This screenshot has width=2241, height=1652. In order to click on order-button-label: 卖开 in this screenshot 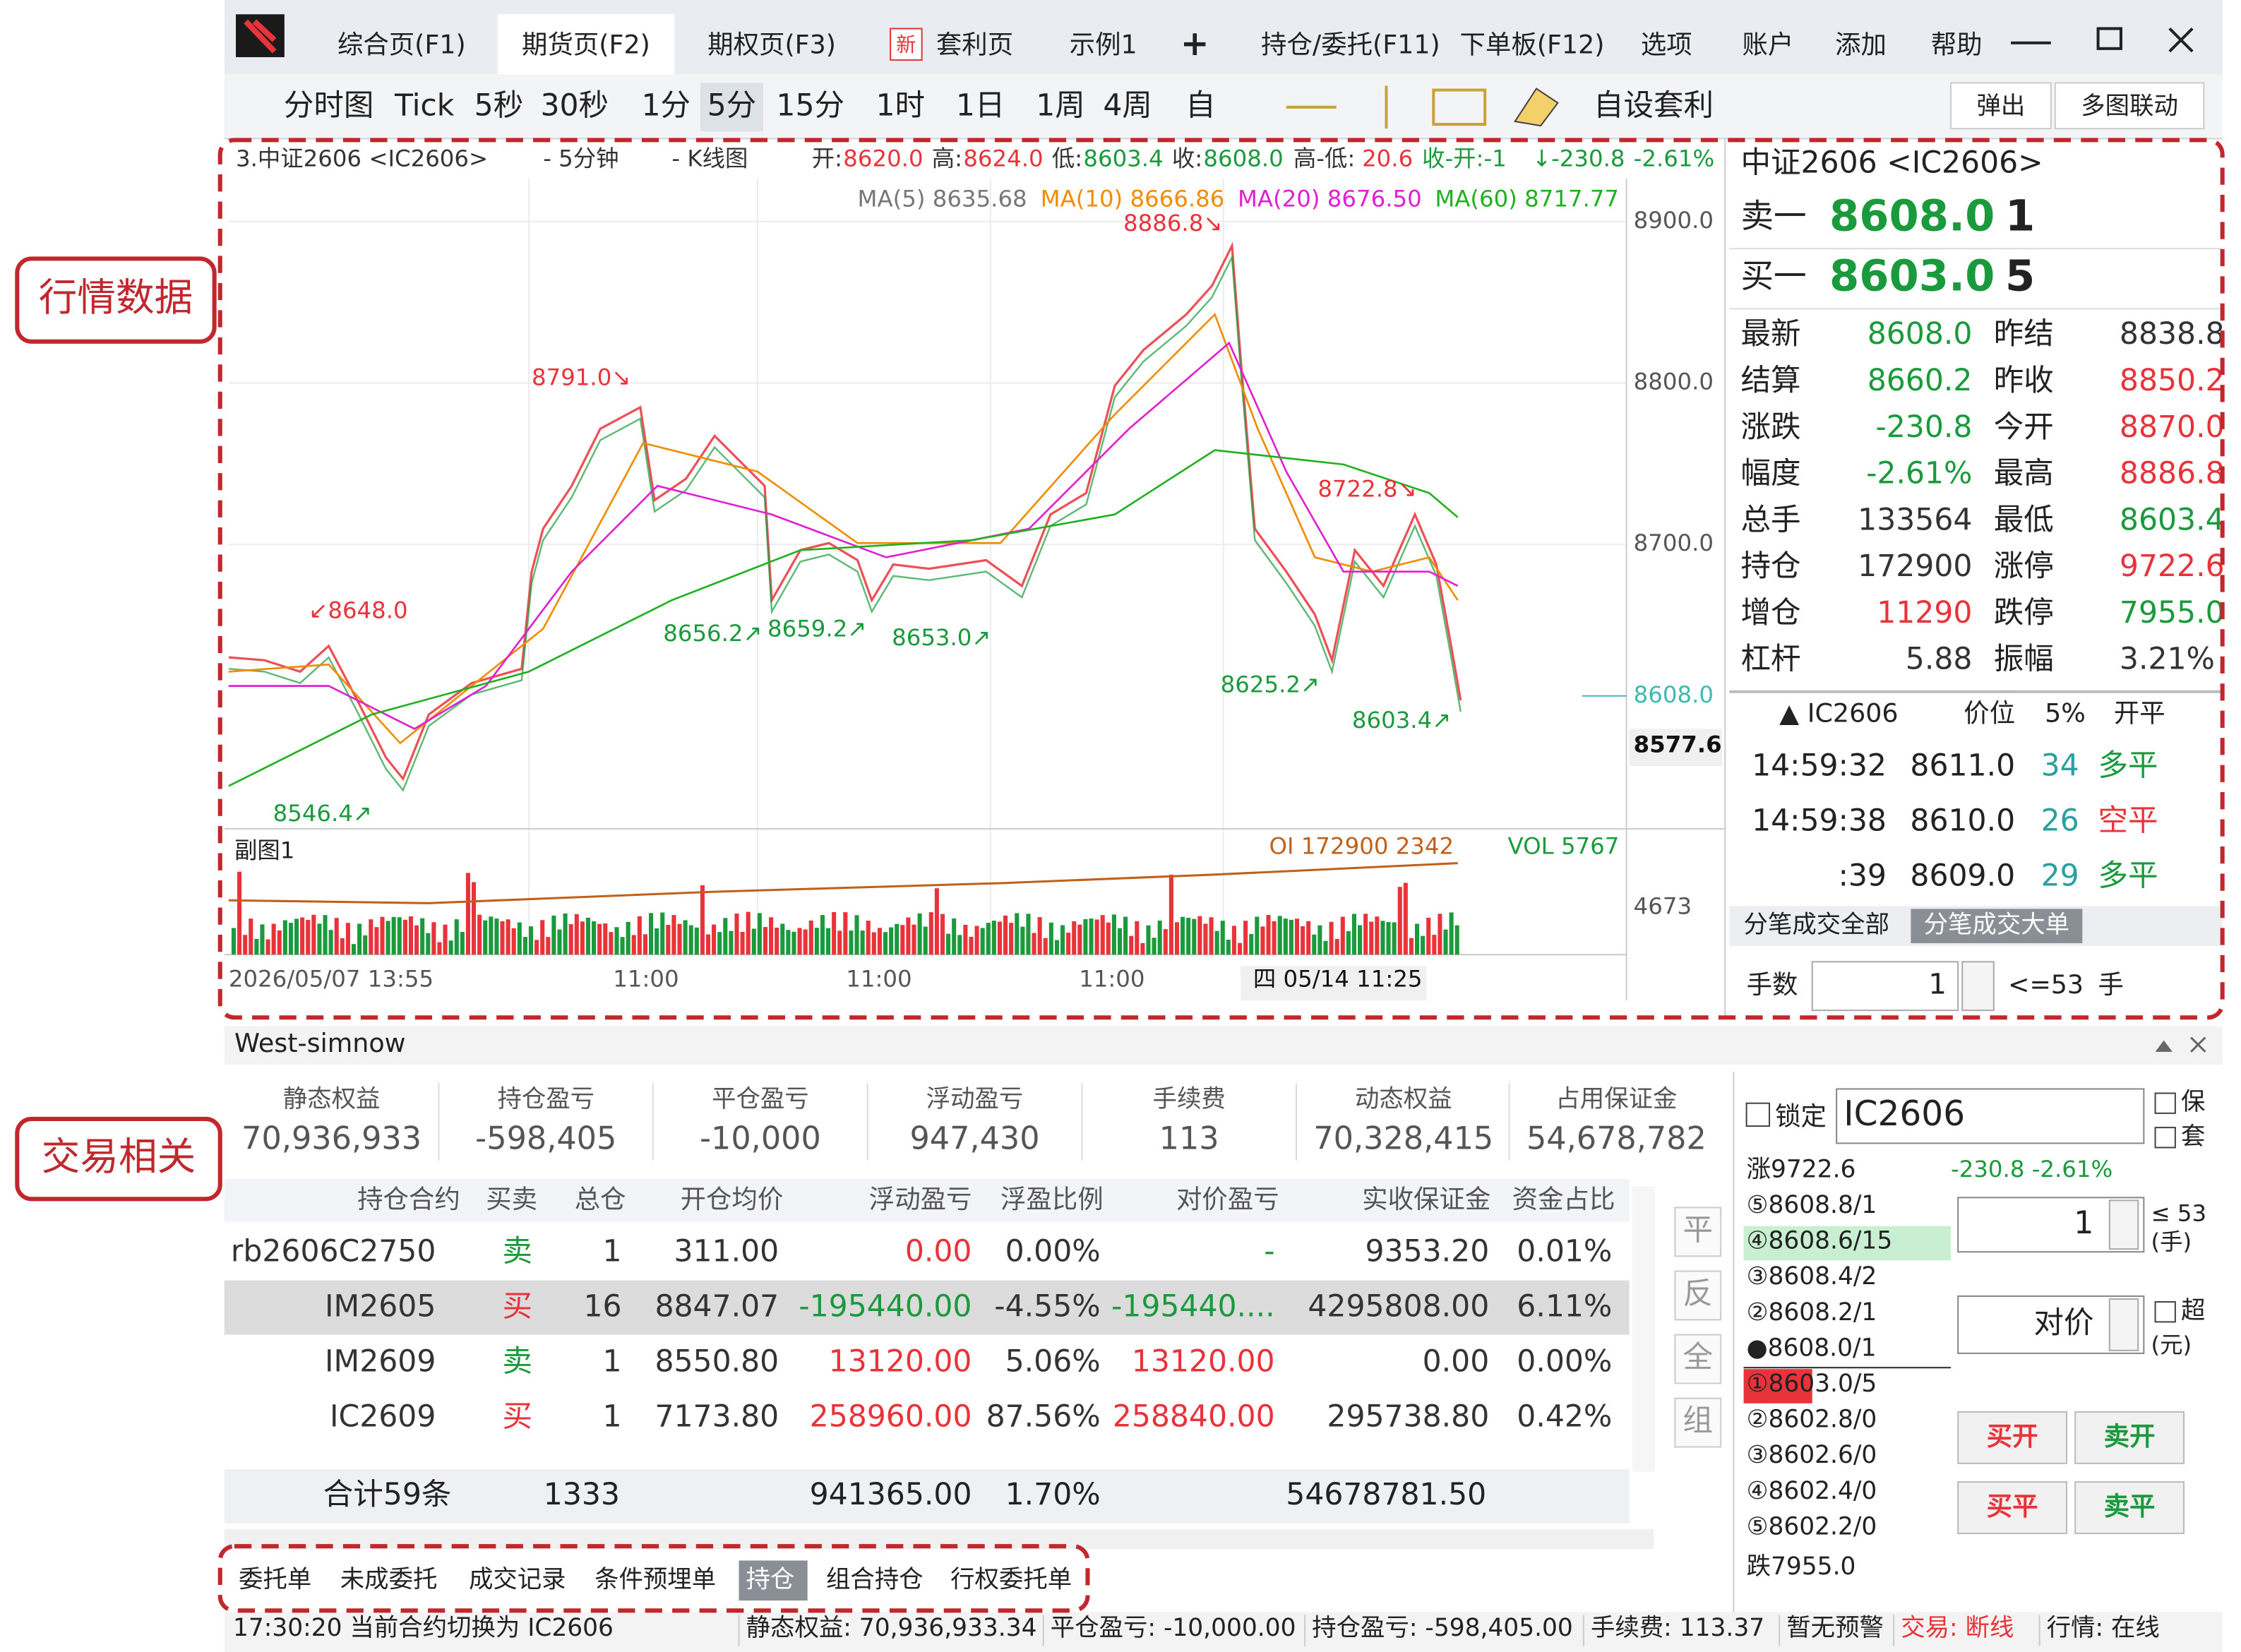, I will do `click(2130, 1436)`.